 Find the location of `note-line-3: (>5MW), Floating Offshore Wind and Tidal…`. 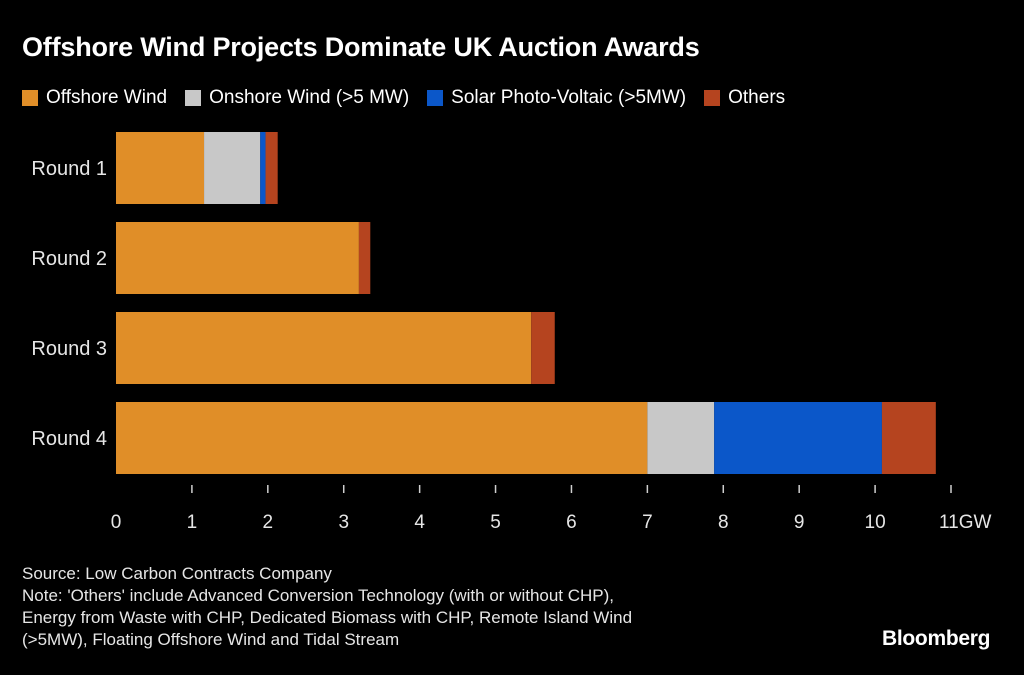

note-line-3: (>5MW), Floating Offshore Wind and Tidal… is located at coordinates (211, 639).